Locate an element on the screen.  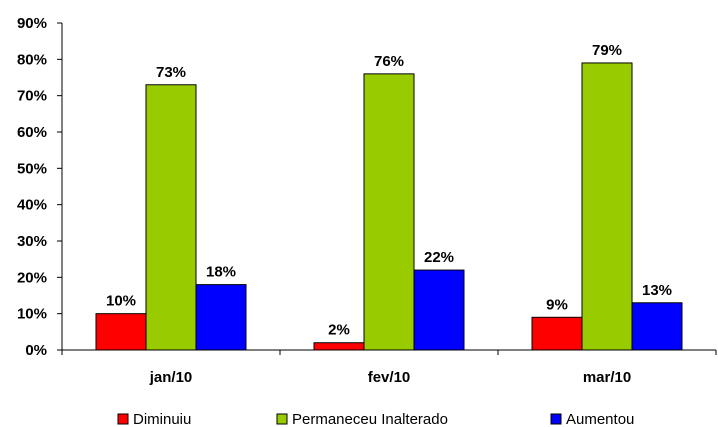
y-tick-label: 90% is located at coordinates (32, 23).